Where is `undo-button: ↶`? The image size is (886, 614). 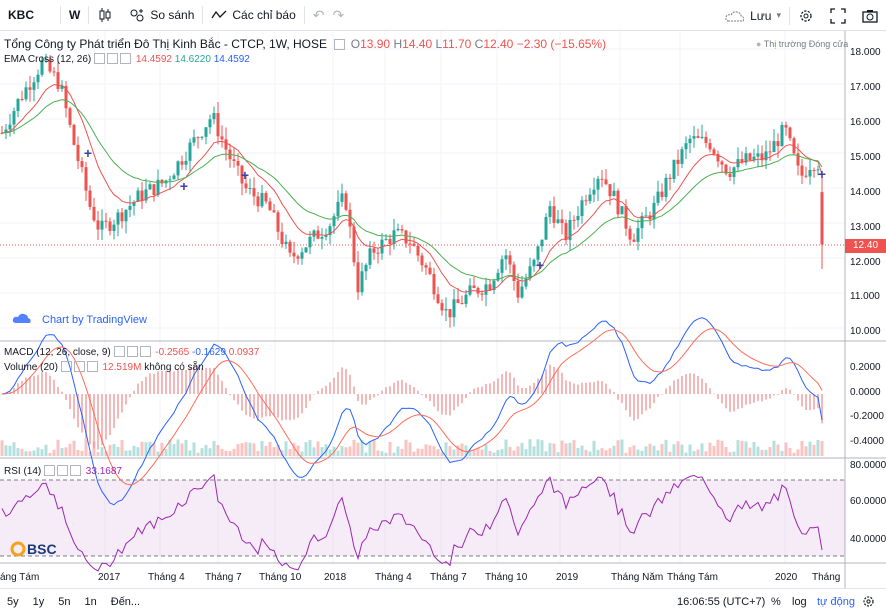 undo-button: ↶ is located at coordinates (319, 15).